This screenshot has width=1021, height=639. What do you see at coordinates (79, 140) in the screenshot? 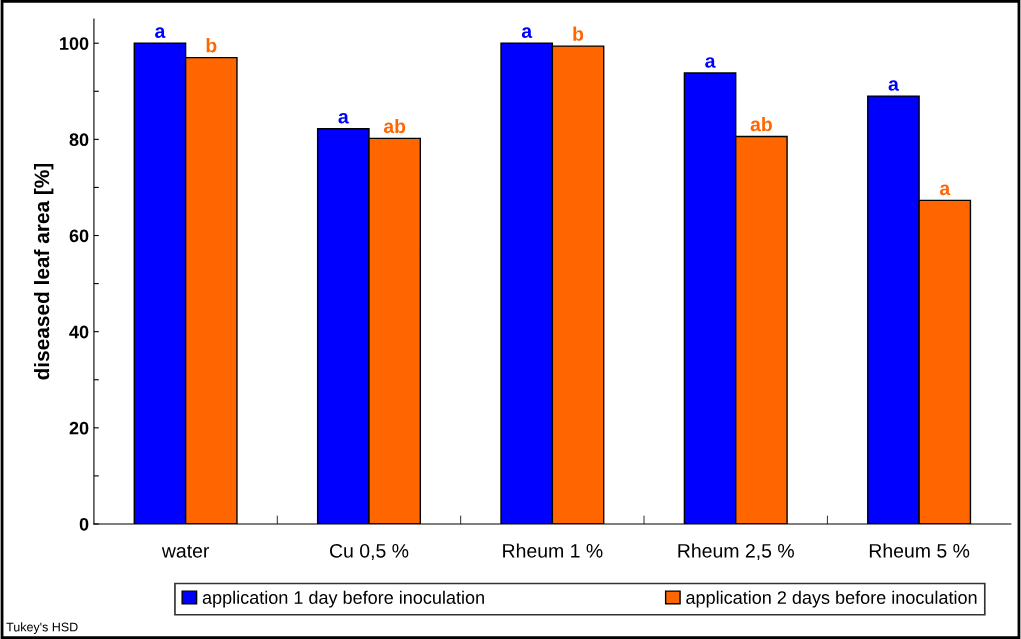
I see `y-tick-label: 80` at bounding box center [79, 140].